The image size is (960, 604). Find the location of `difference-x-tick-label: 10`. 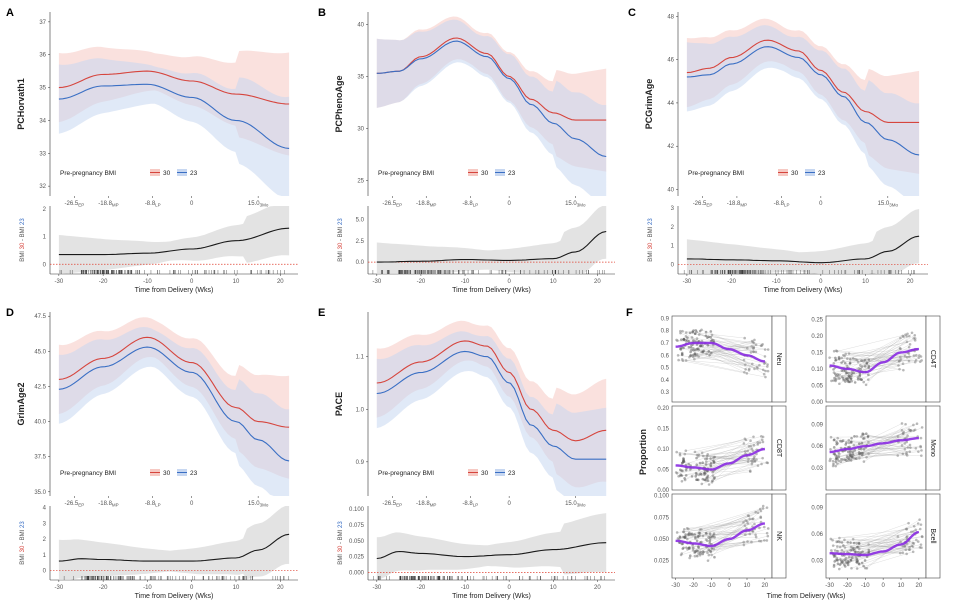

difference-x-tick-label: 10 is located at coordinates (236, 588).